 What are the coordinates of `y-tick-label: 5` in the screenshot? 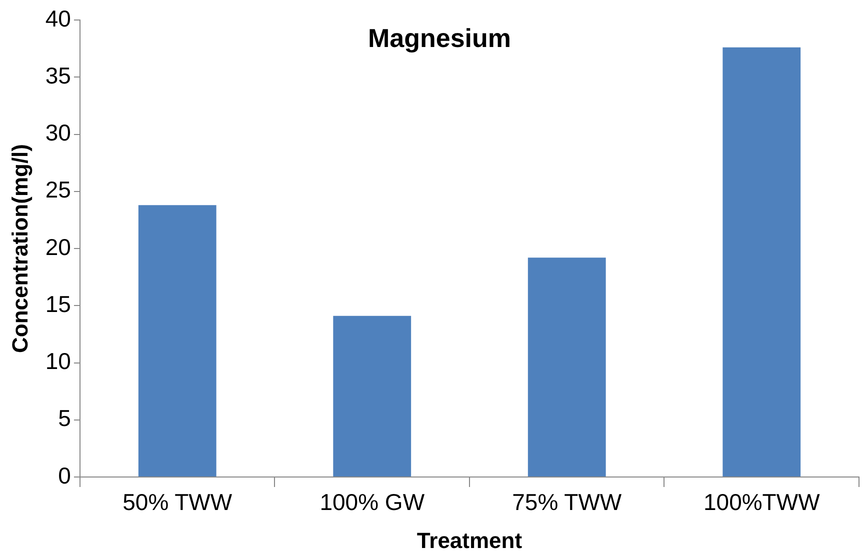 It's located at (64, 418).